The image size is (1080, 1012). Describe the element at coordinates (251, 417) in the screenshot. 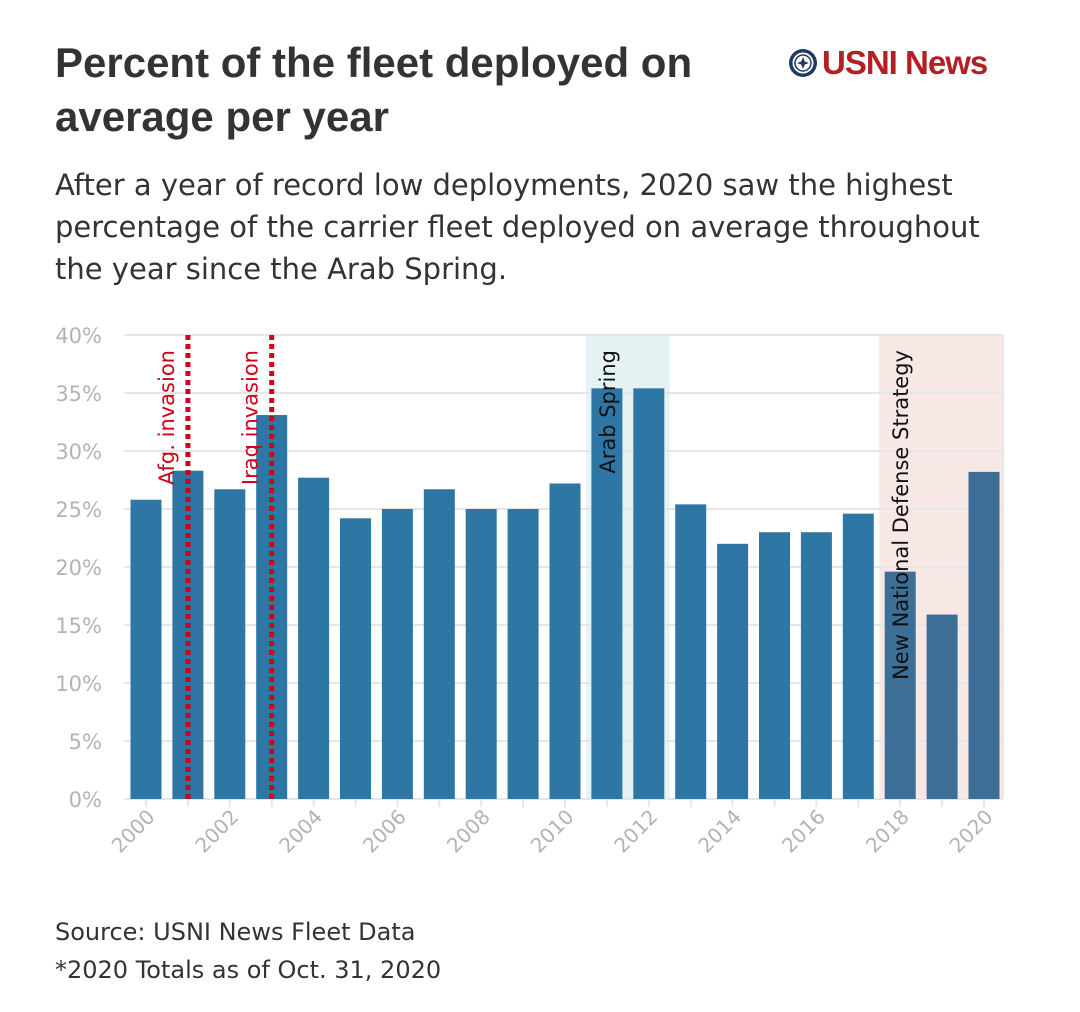

I see `event-label: Iraq invasion` at that location.